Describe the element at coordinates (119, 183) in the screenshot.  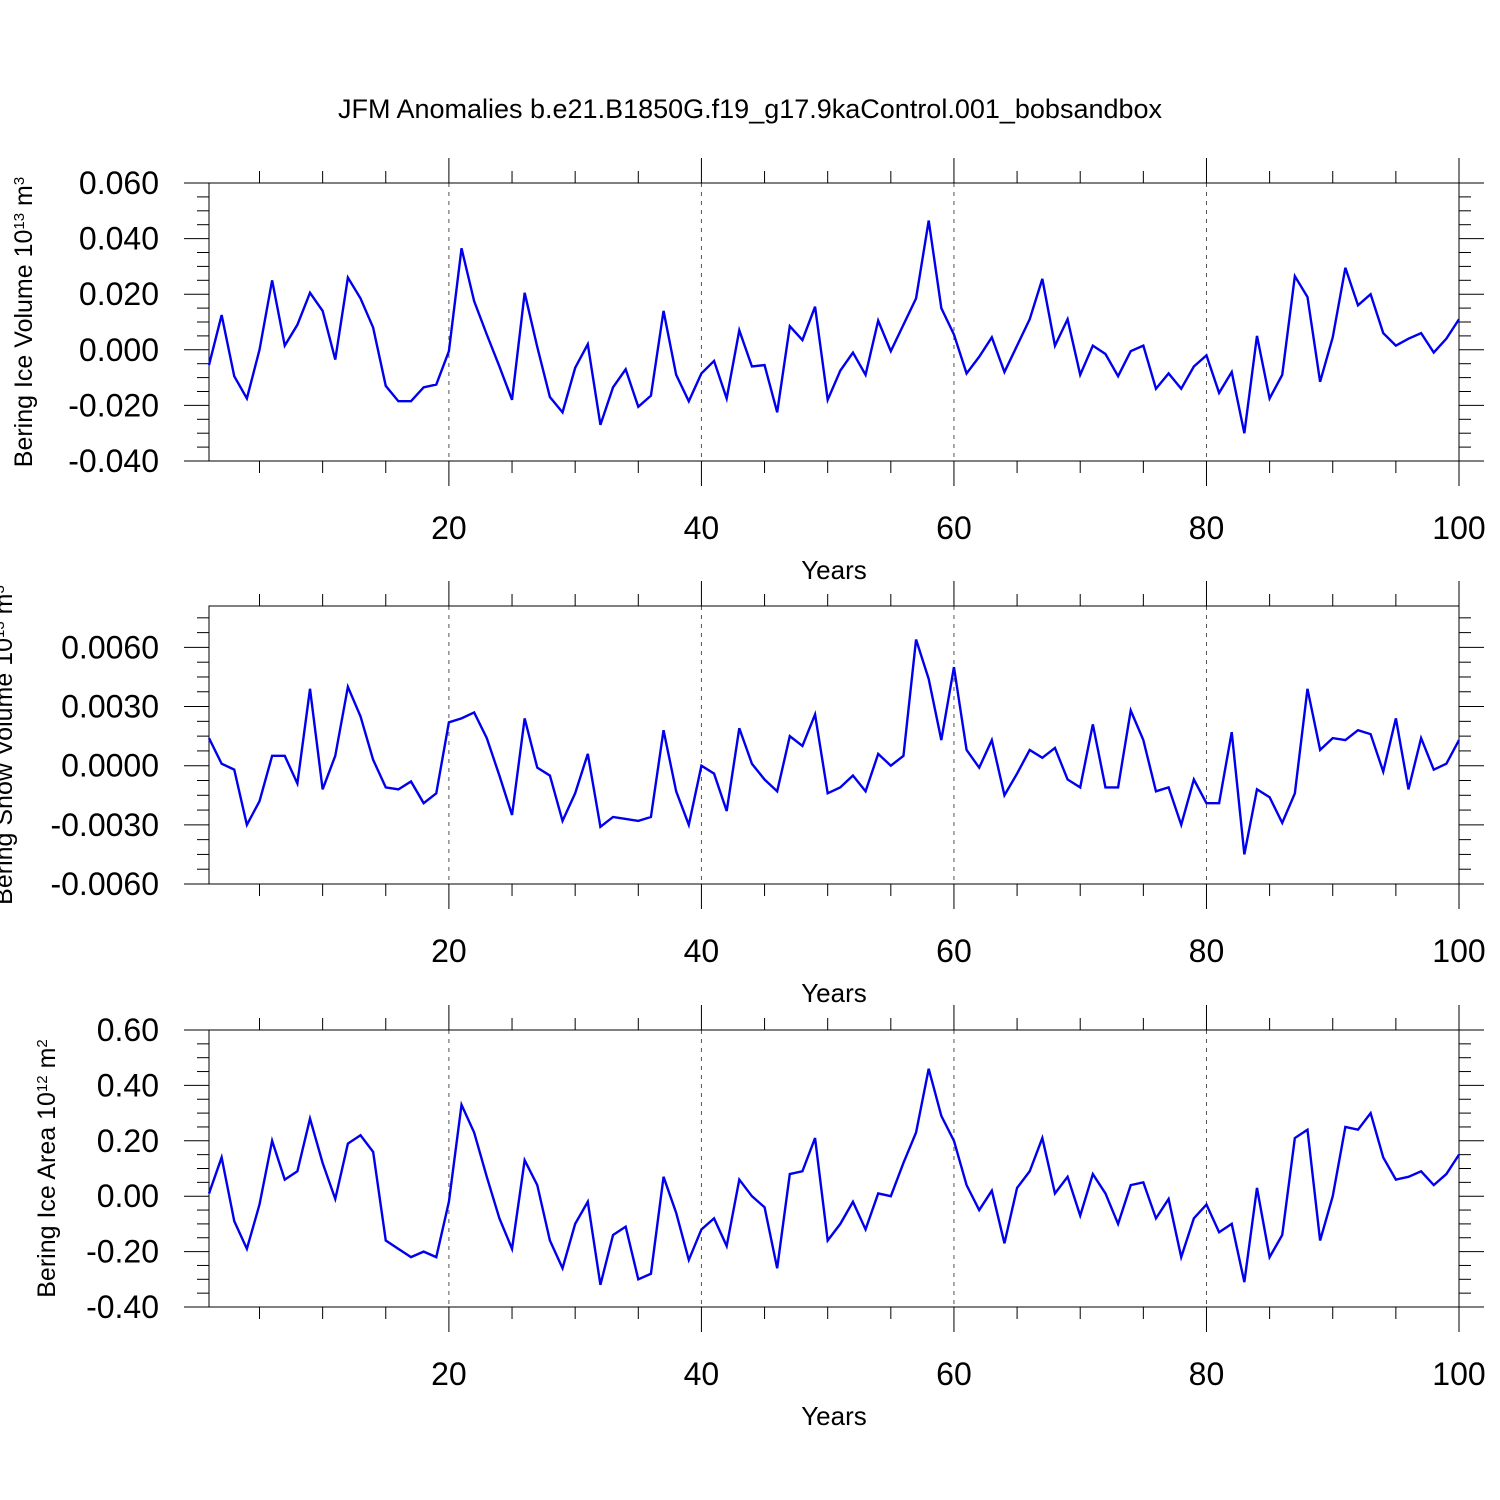
I see `y-tick-label: 0.060` at that location.